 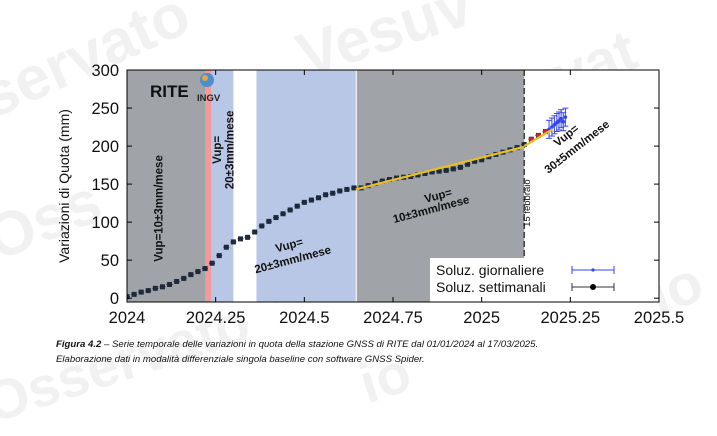 I want to click on legend-label: Soluz. giornaliere, so click(x=490, y=270).